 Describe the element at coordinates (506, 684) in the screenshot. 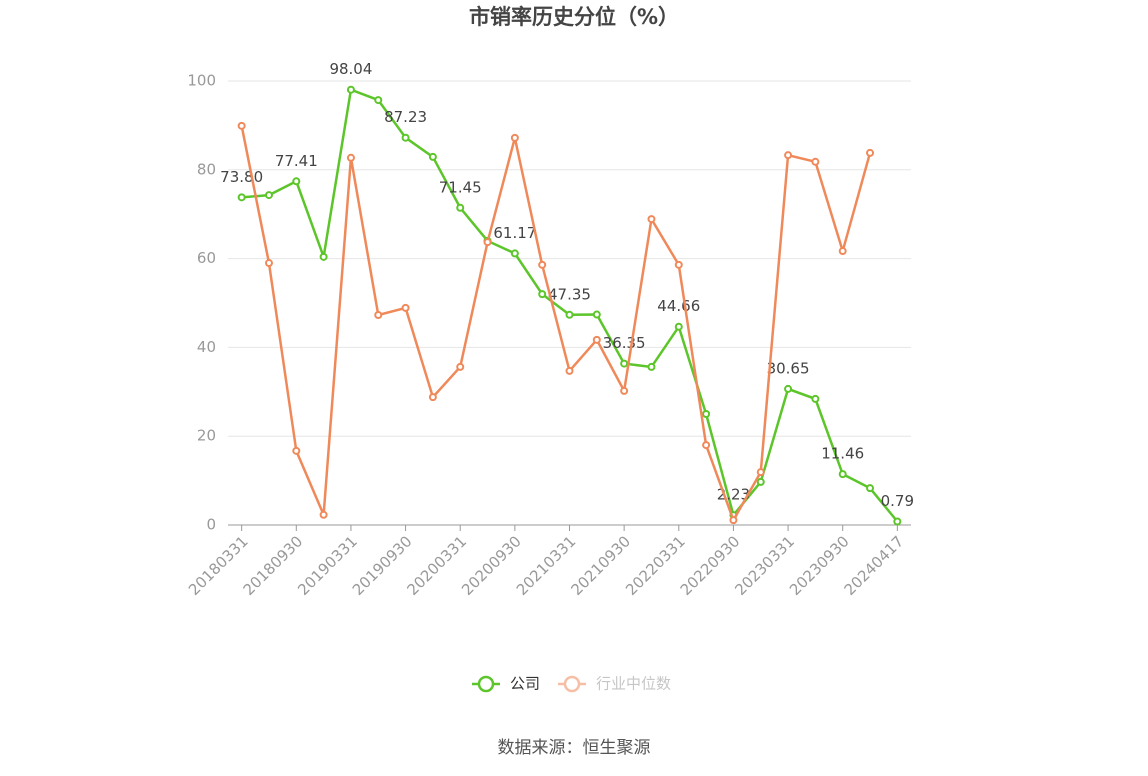

I see `legend-item: 公司` at that location.